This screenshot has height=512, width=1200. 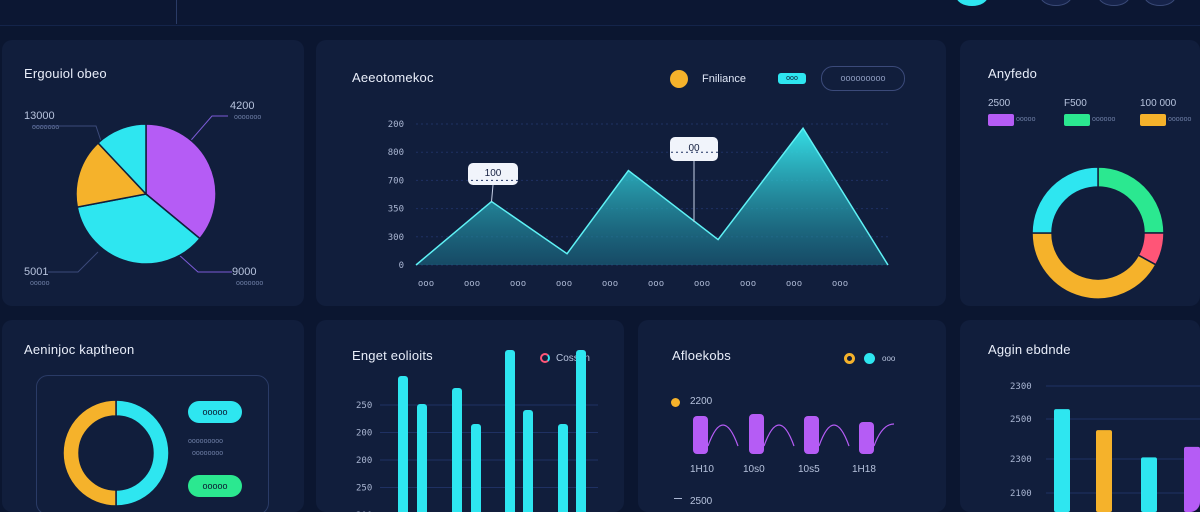 What do you see at coordinates (1080, 416) in the screenshot?
I see `right-bar-card: Aggin ebdnde 2300 2500 2300 2100` at bounding box center [1080, 416].